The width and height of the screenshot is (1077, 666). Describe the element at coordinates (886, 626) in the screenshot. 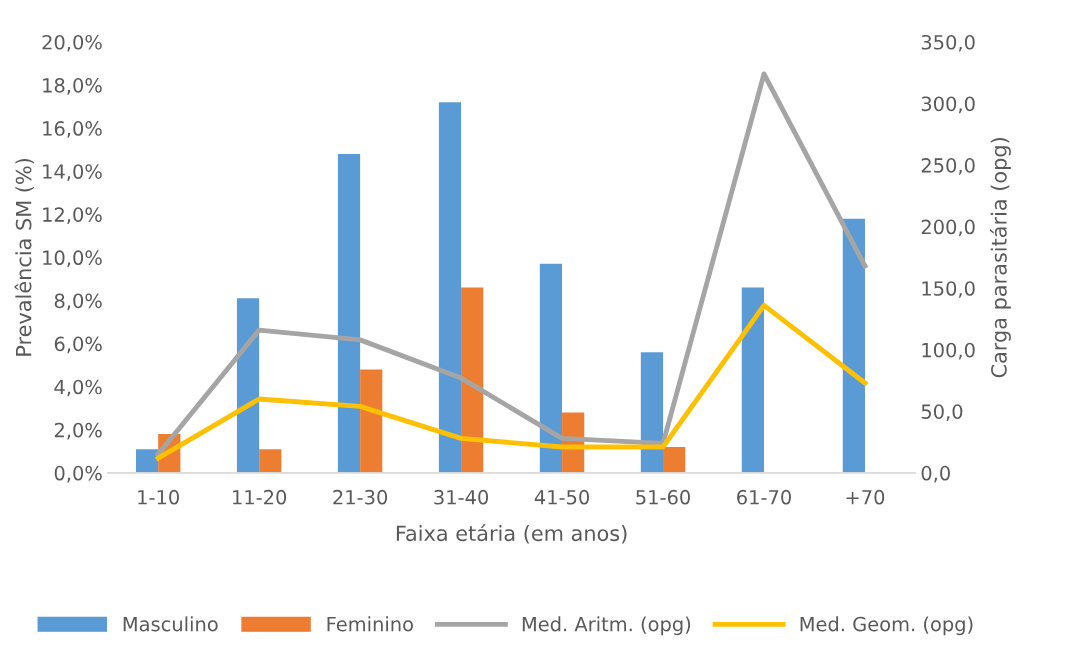

I see `legend-label: Med. Geom. (opg)` at that location.